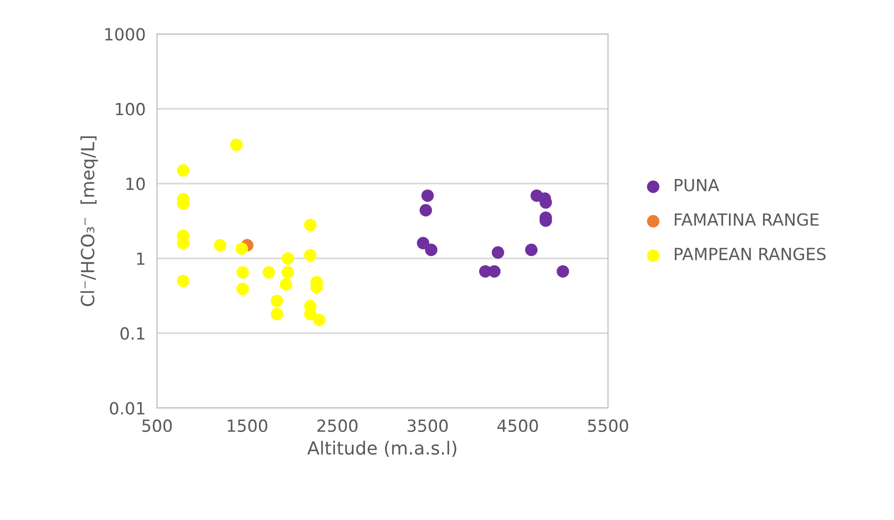  I want to click on legend-label: PUNA, so click(697, 185).